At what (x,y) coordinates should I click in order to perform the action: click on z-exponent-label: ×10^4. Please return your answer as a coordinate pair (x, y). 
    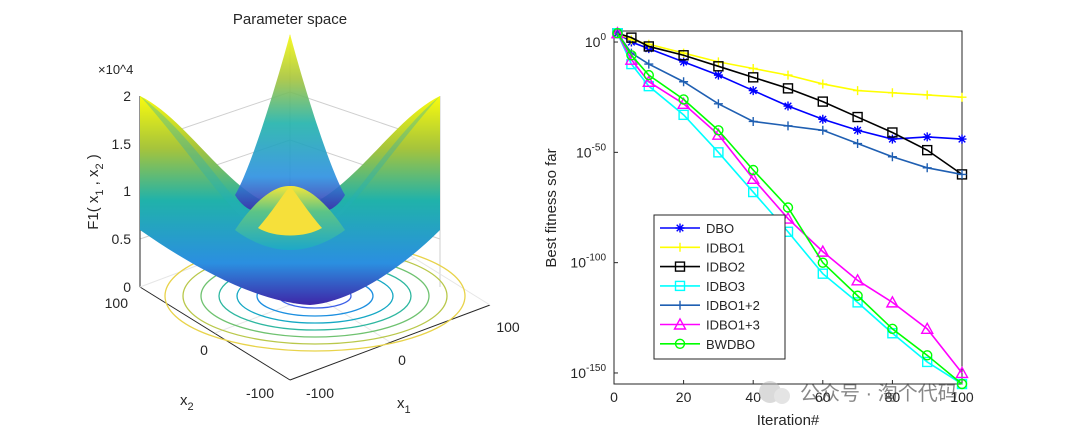
    Looking at the image, I should click on (115, 69).